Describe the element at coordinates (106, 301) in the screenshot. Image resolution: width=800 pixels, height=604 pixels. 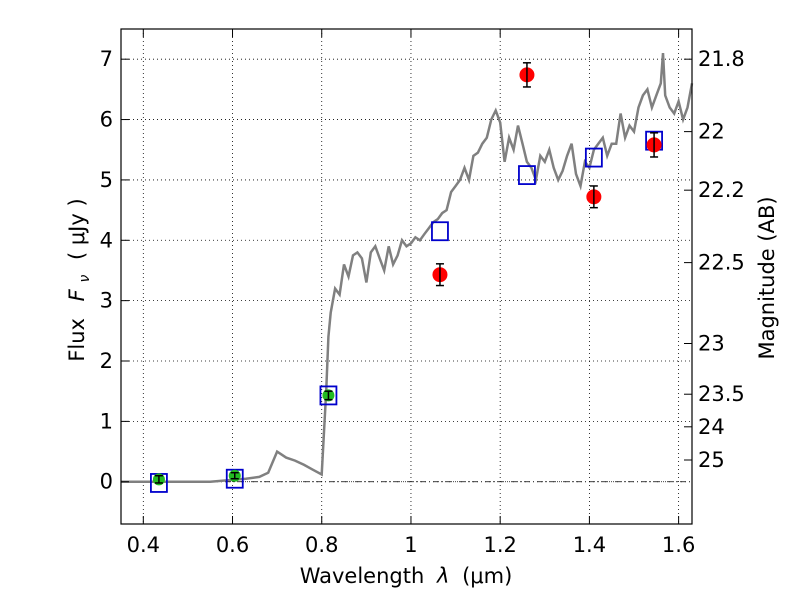
I see `y-tick-label: 3` at that location.